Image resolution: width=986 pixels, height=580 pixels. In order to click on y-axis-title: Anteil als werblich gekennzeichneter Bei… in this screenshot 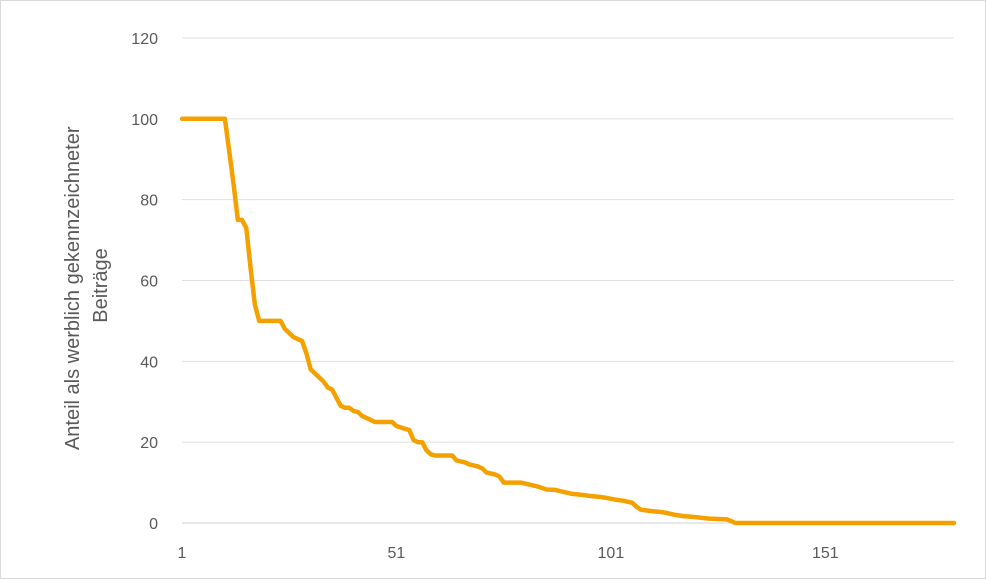, I will do `click(87, 285)`.